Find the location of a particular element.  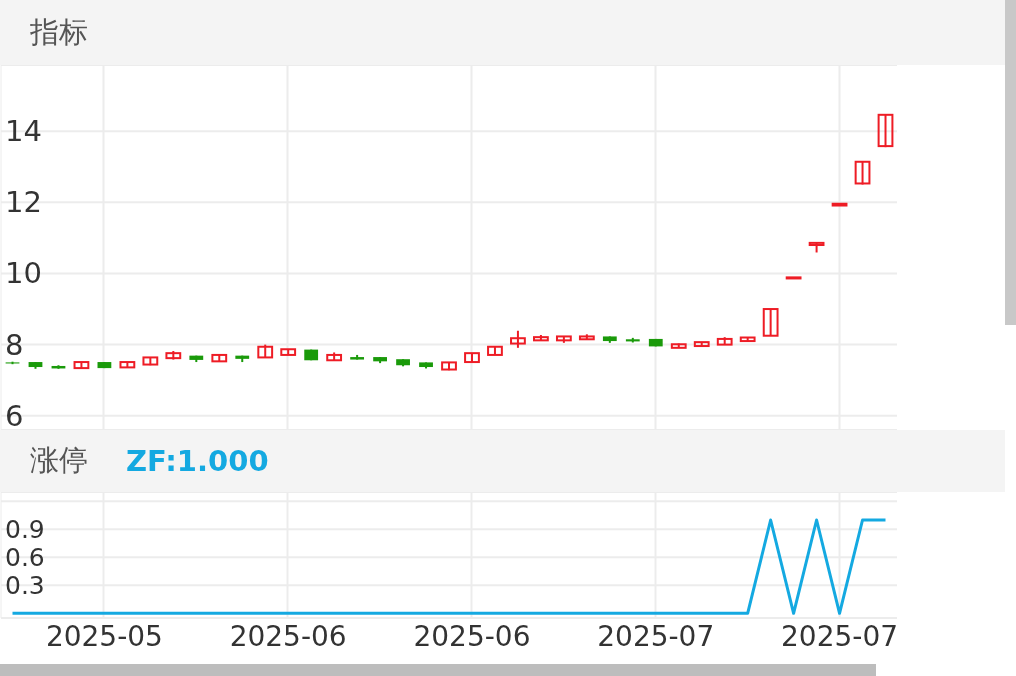

y-tick-label: 12 is located at coordinates (23, 202).